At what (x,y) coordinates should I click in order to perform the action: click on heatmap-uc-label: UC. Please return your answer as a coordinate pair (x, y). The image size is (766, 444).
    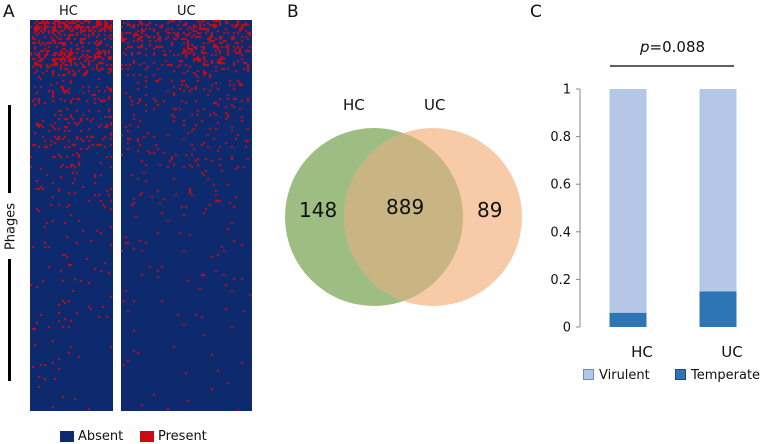
    Looking at the image, I should click on (186, 11).